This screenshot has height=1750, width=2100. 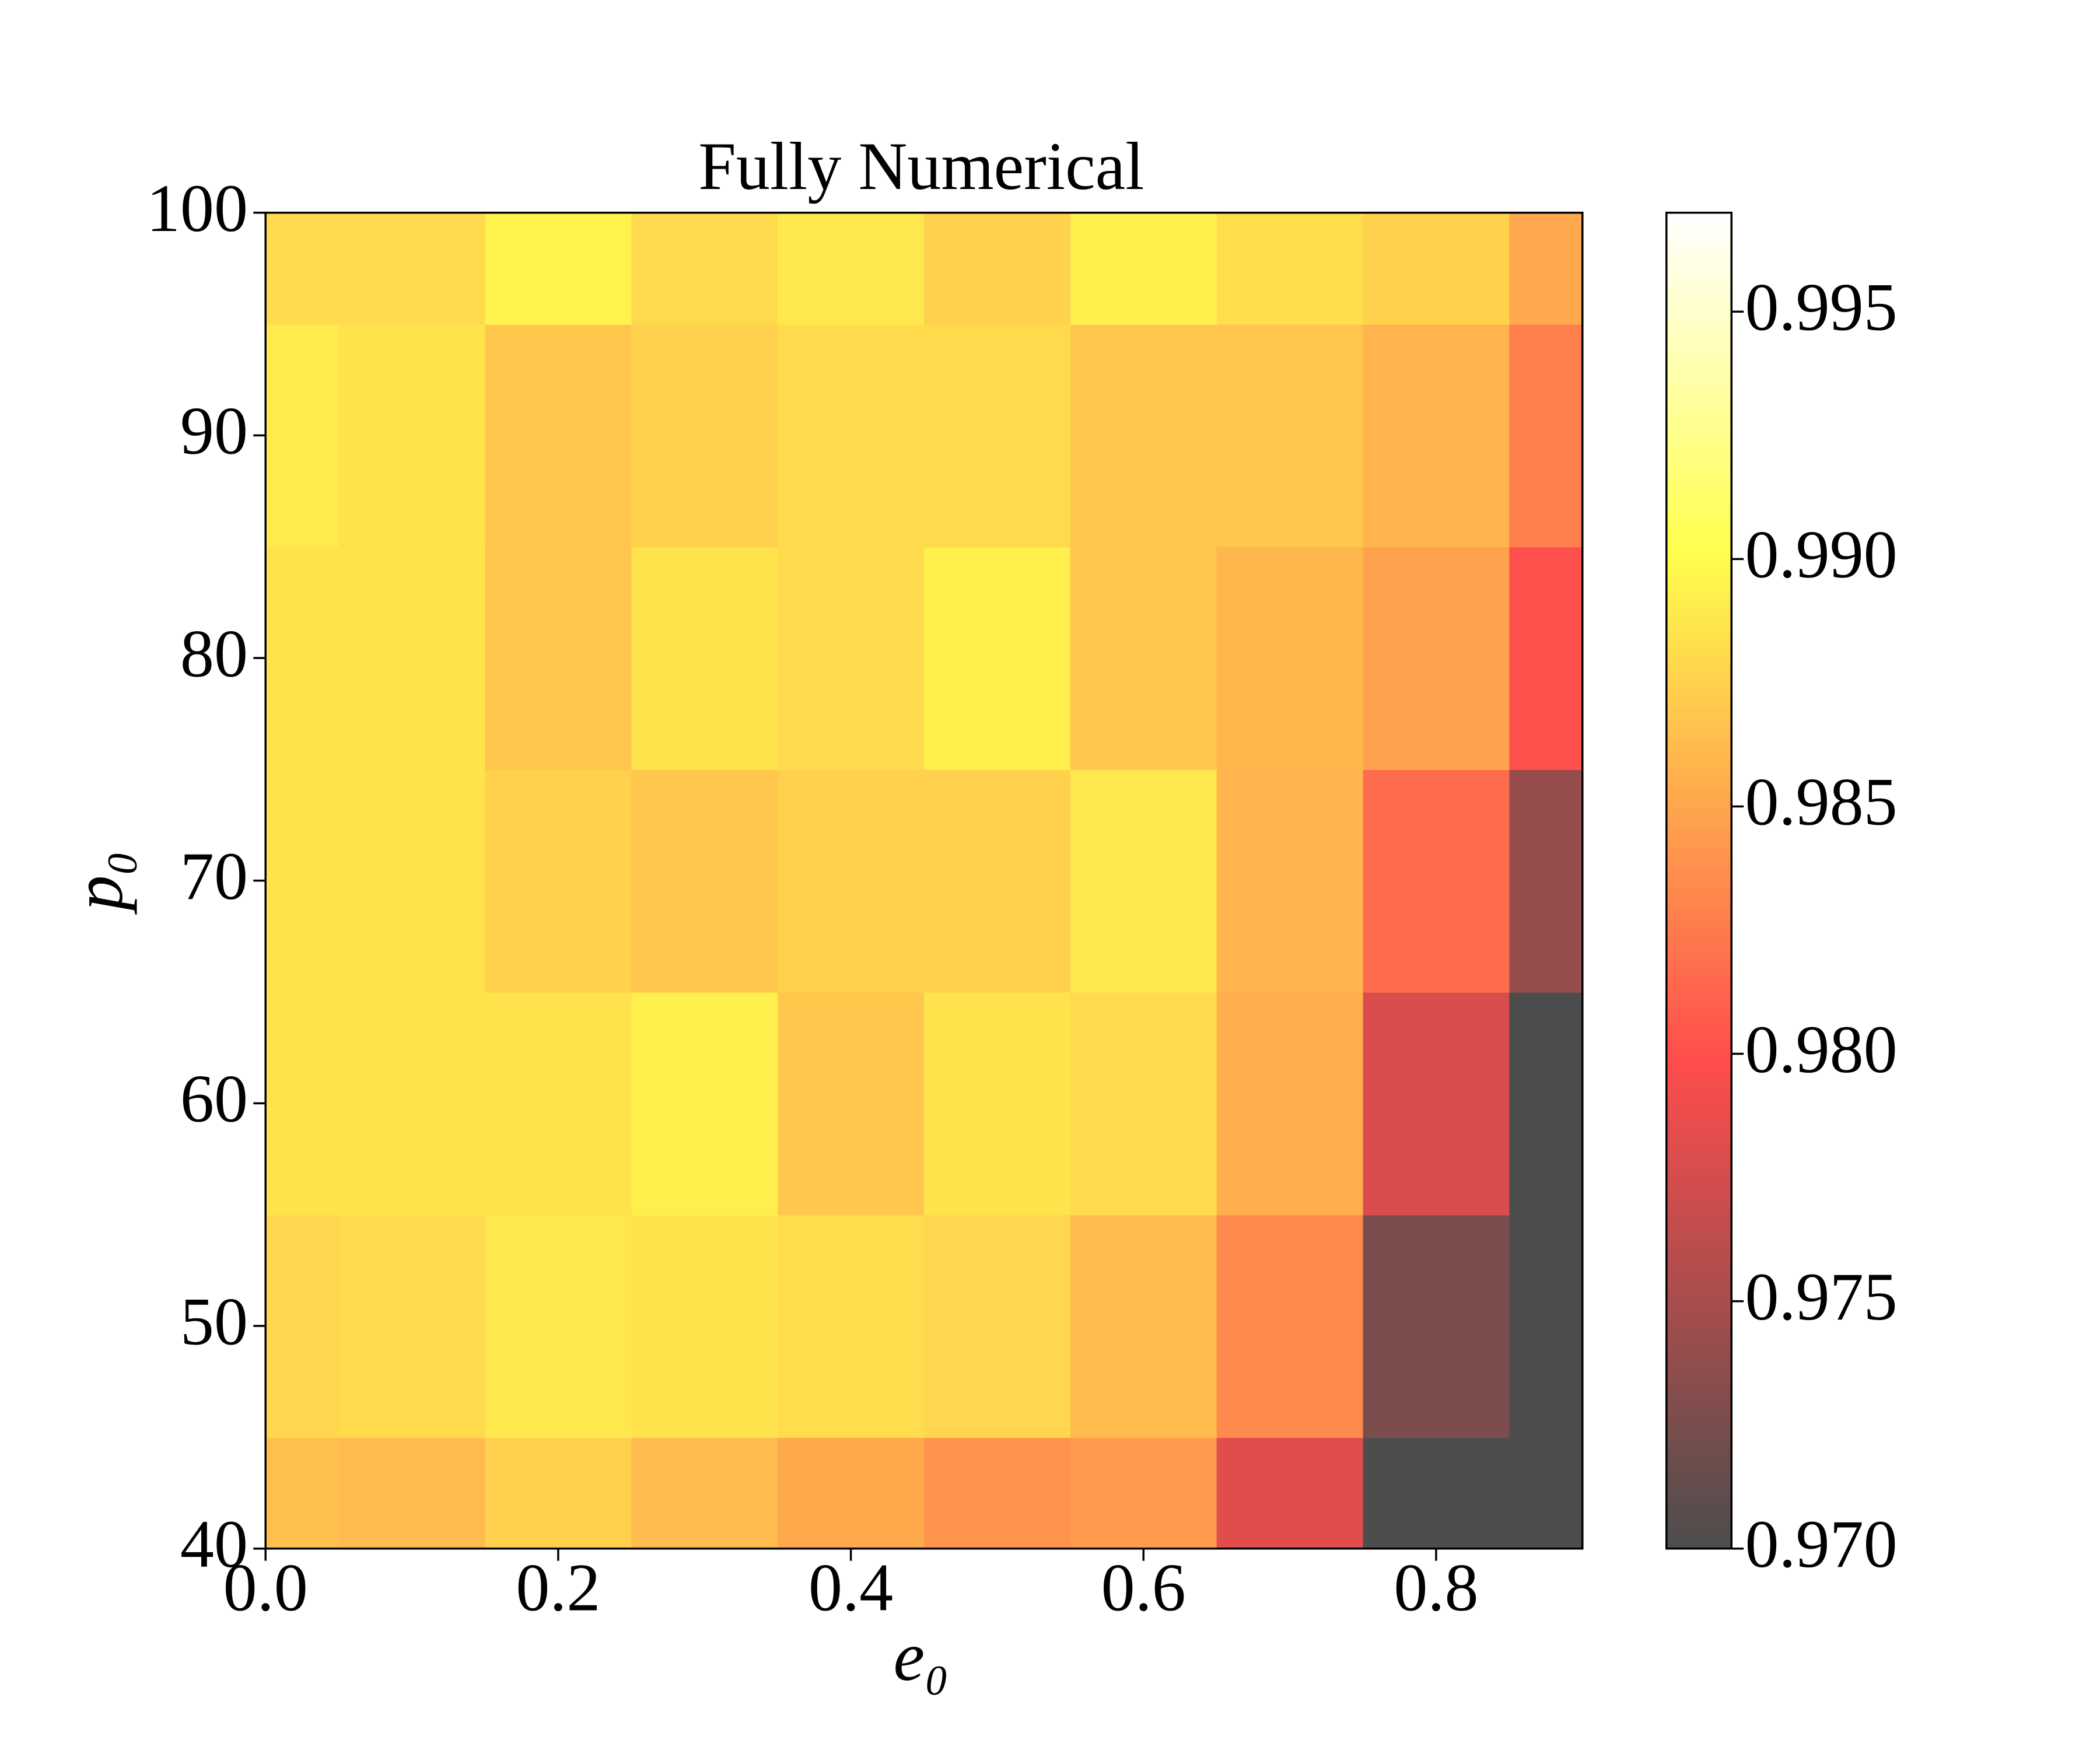 I want to click on y-tick-label: 40, so click(x=214, y=1545).